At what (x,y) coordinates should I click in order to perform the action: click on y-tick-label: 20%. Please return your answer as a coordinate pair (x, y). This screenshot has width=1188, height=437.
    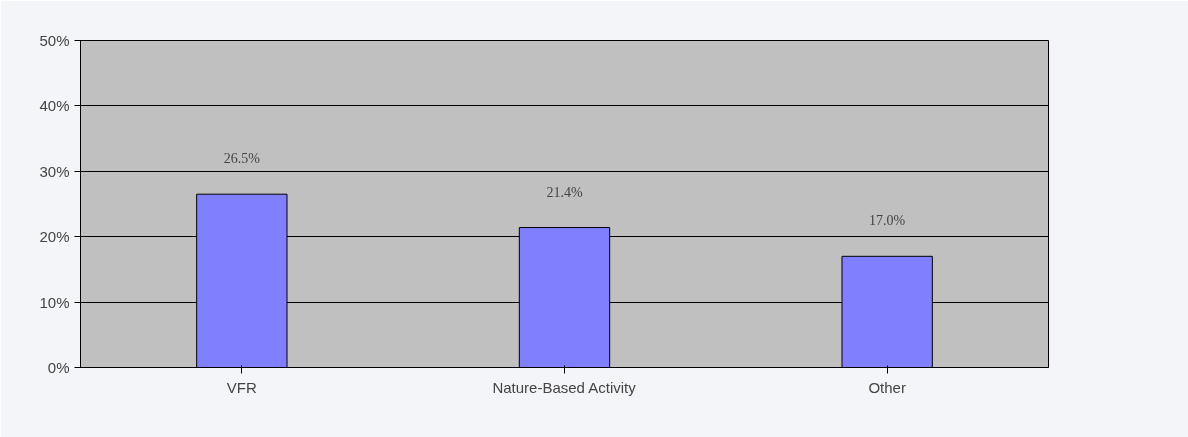
    Looking at the image, I should click on (54, 237).